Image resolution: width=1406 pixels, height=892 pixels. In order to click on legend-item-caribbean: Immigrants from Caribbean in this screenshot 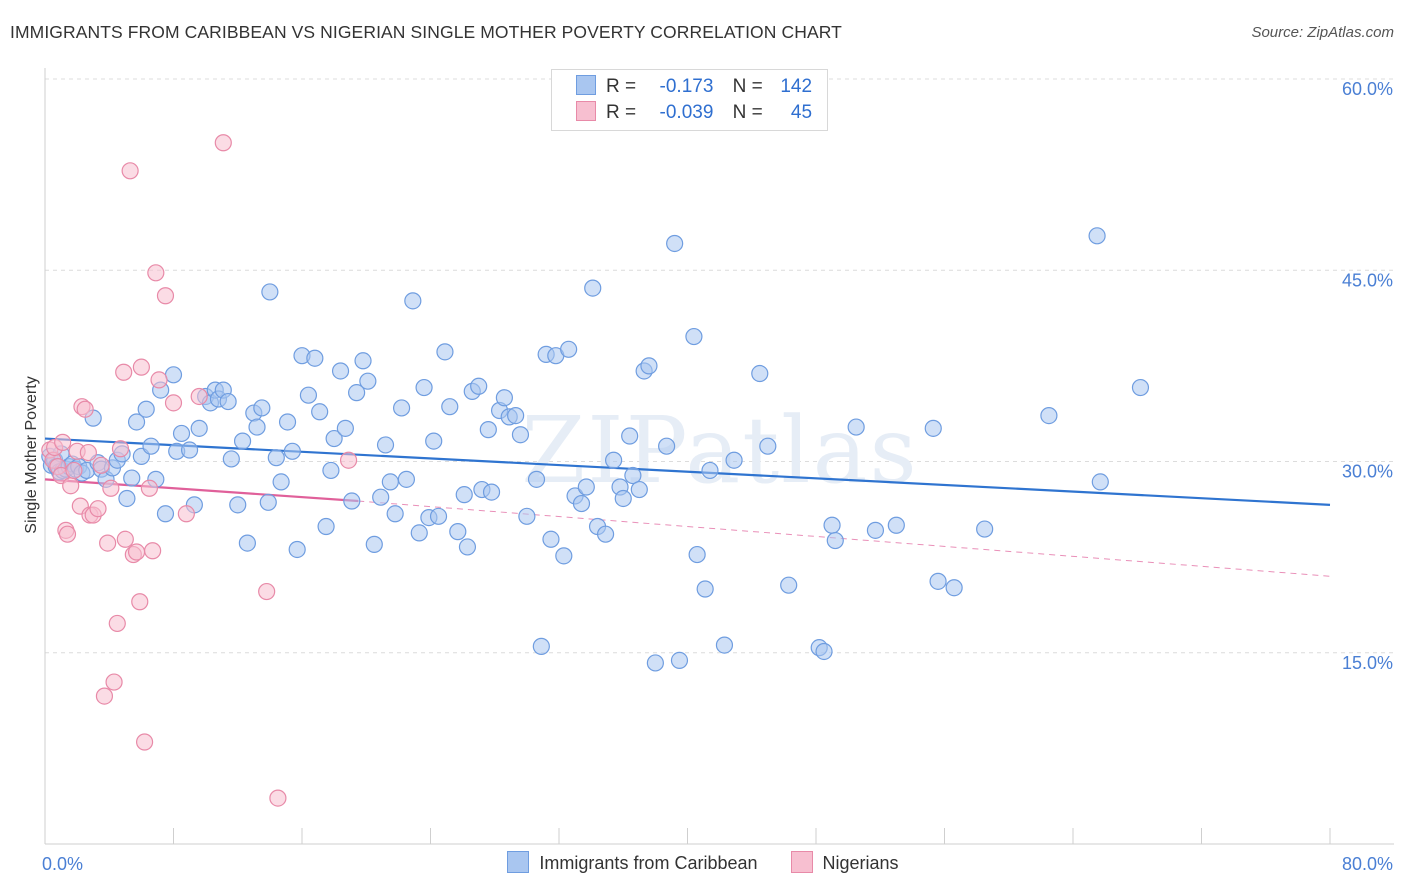, I will do `click(632, 862)`.